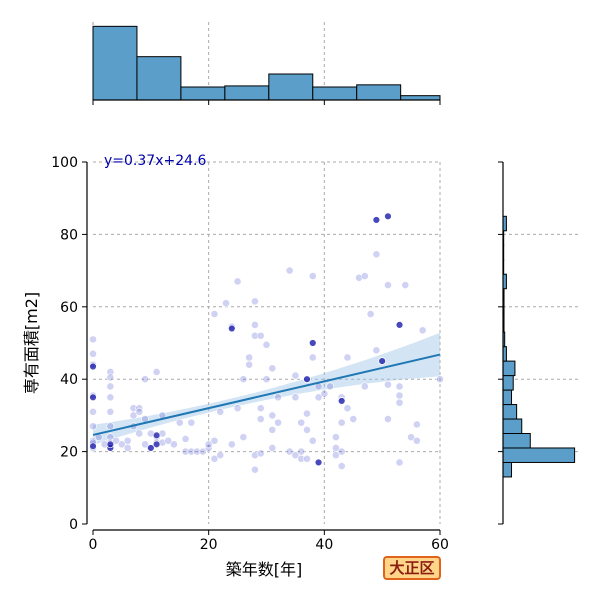  Describe the element at coordinates (69, 453) in the screenshot. I see `y-tick-label: 20` at that location.